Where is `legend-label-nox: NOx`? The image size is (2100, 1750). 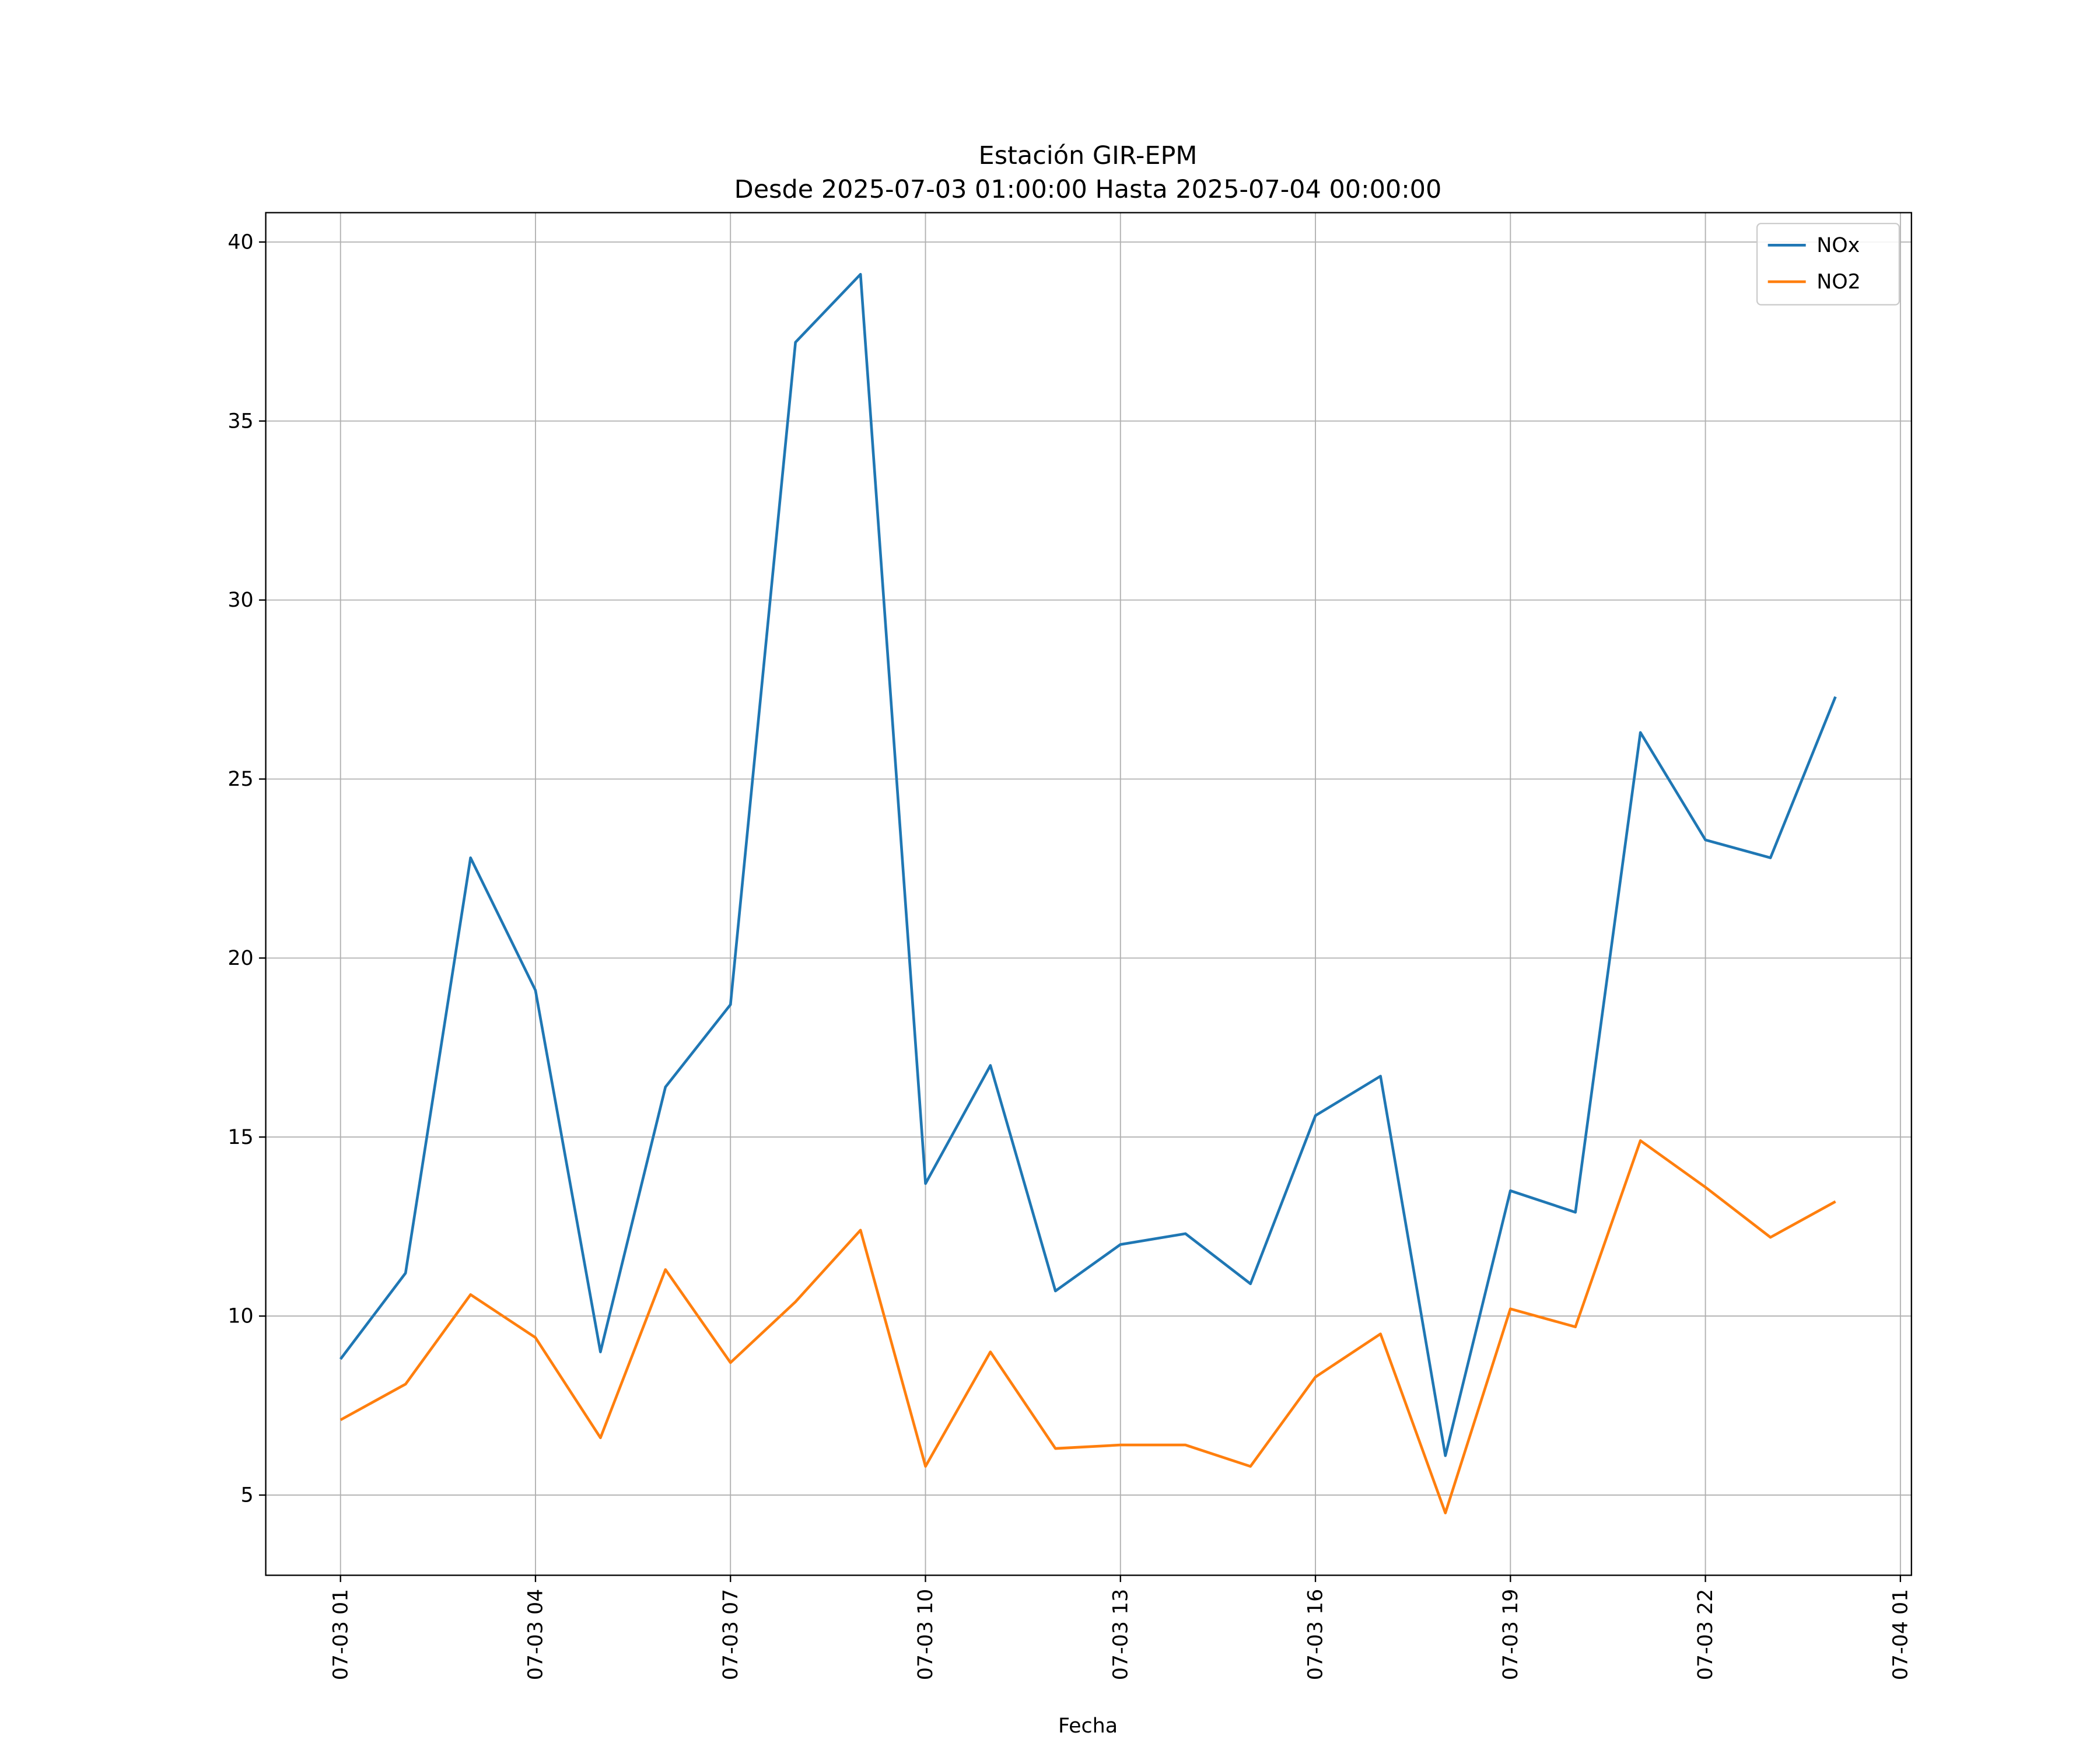 legend-label-nox: NOx is located at coordinates (1838, 245).